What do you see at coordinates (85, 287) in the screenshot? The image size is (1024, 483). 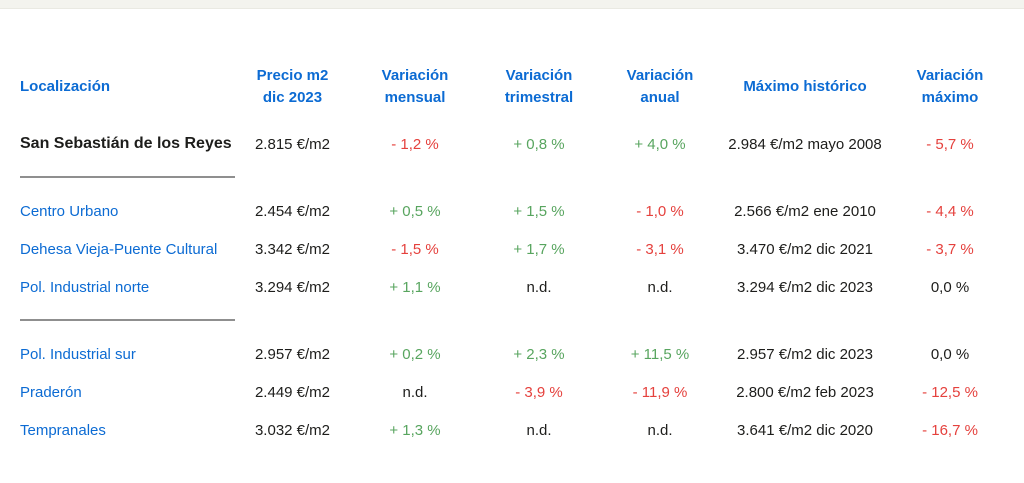 I see `location-link: Pol. Industrial norte` at bounding box center [85, 287].